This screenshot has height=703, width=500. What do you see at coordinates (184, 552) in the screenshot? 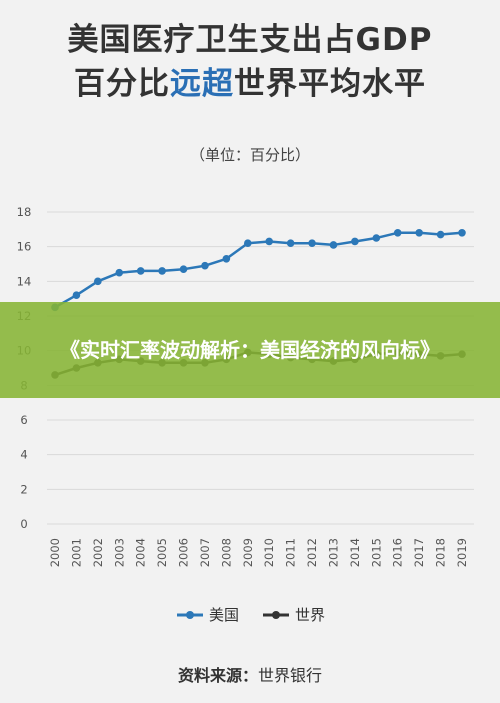
I see `x-tick-label: 2006` at bounding box center [184, 552].